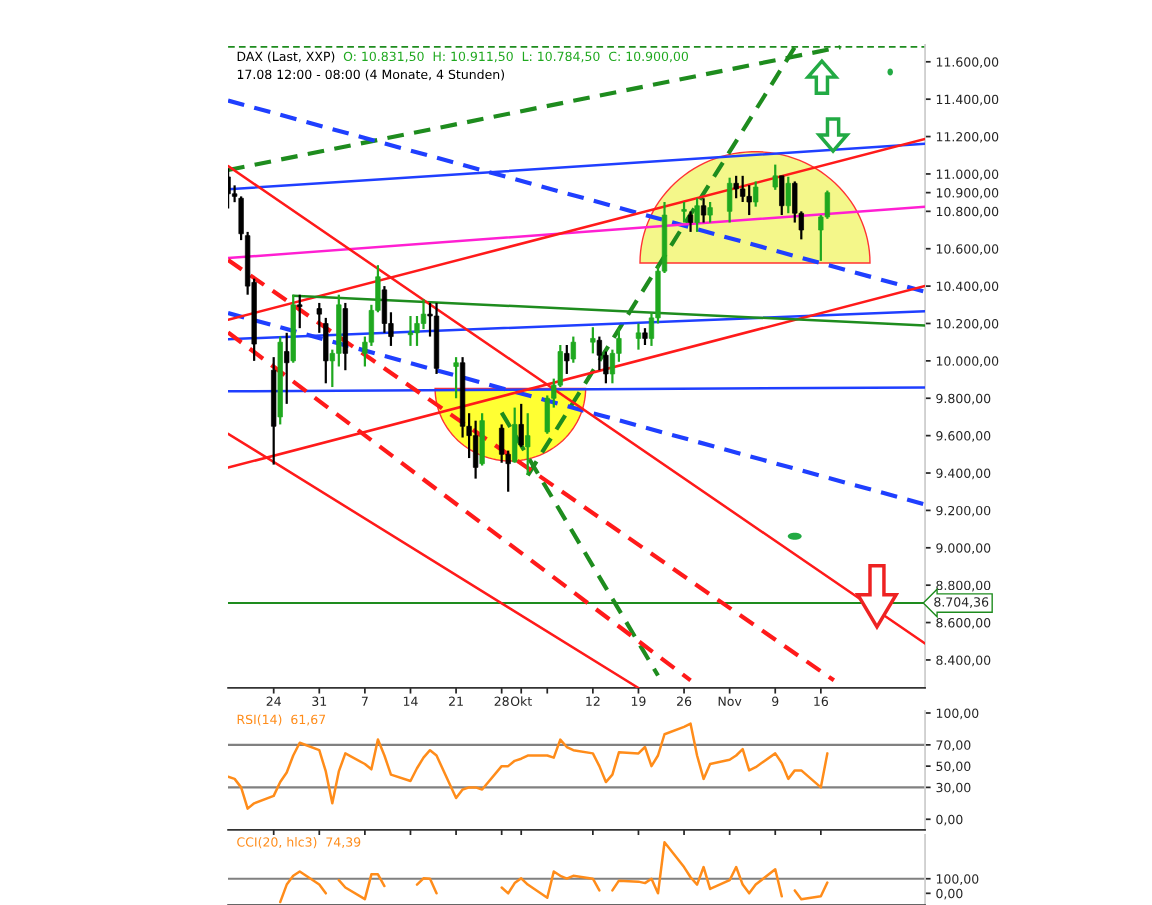  I want to click on y-tick-label: 11.400,00, so click(967, 100).